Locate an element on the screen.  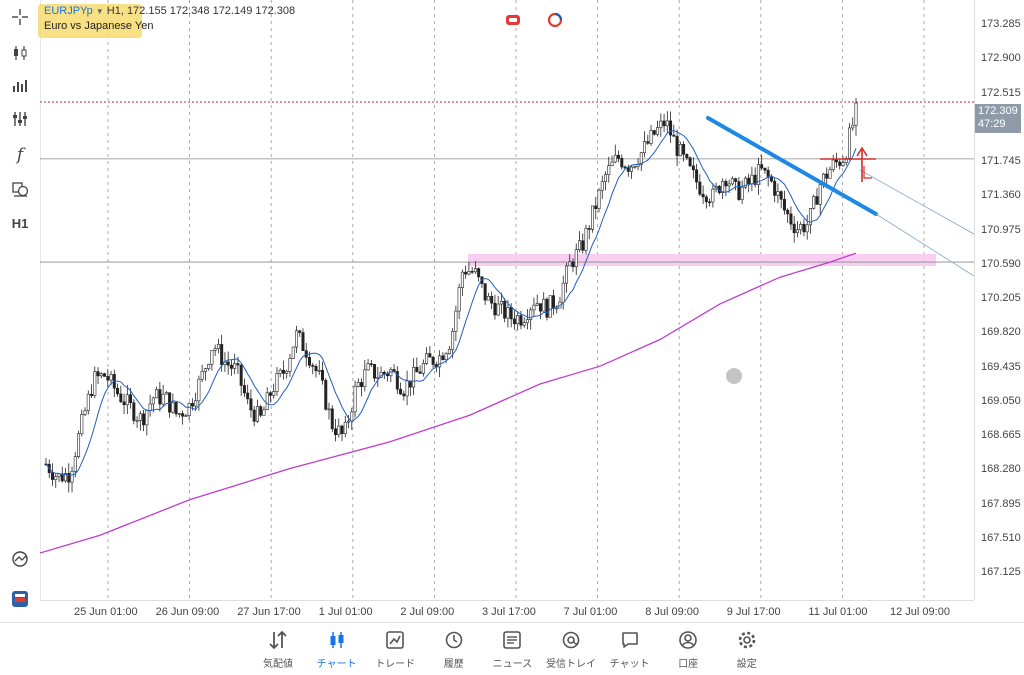
indicators-icon is located at coordinates (20, 119).